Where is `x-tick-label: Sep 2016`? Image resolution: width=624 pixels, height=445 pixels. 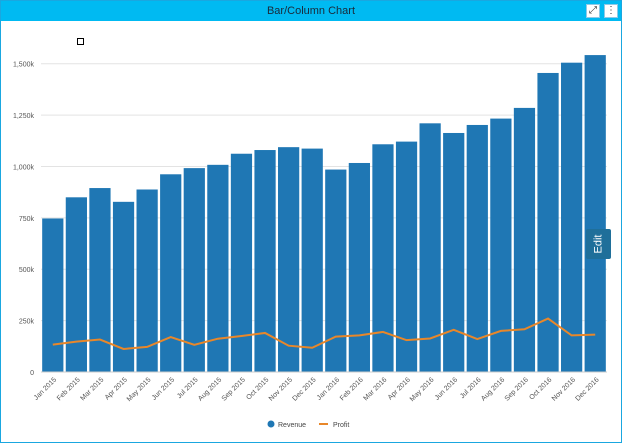 x-tick-label: Sep 2016 is located at coordinates (517, 389).